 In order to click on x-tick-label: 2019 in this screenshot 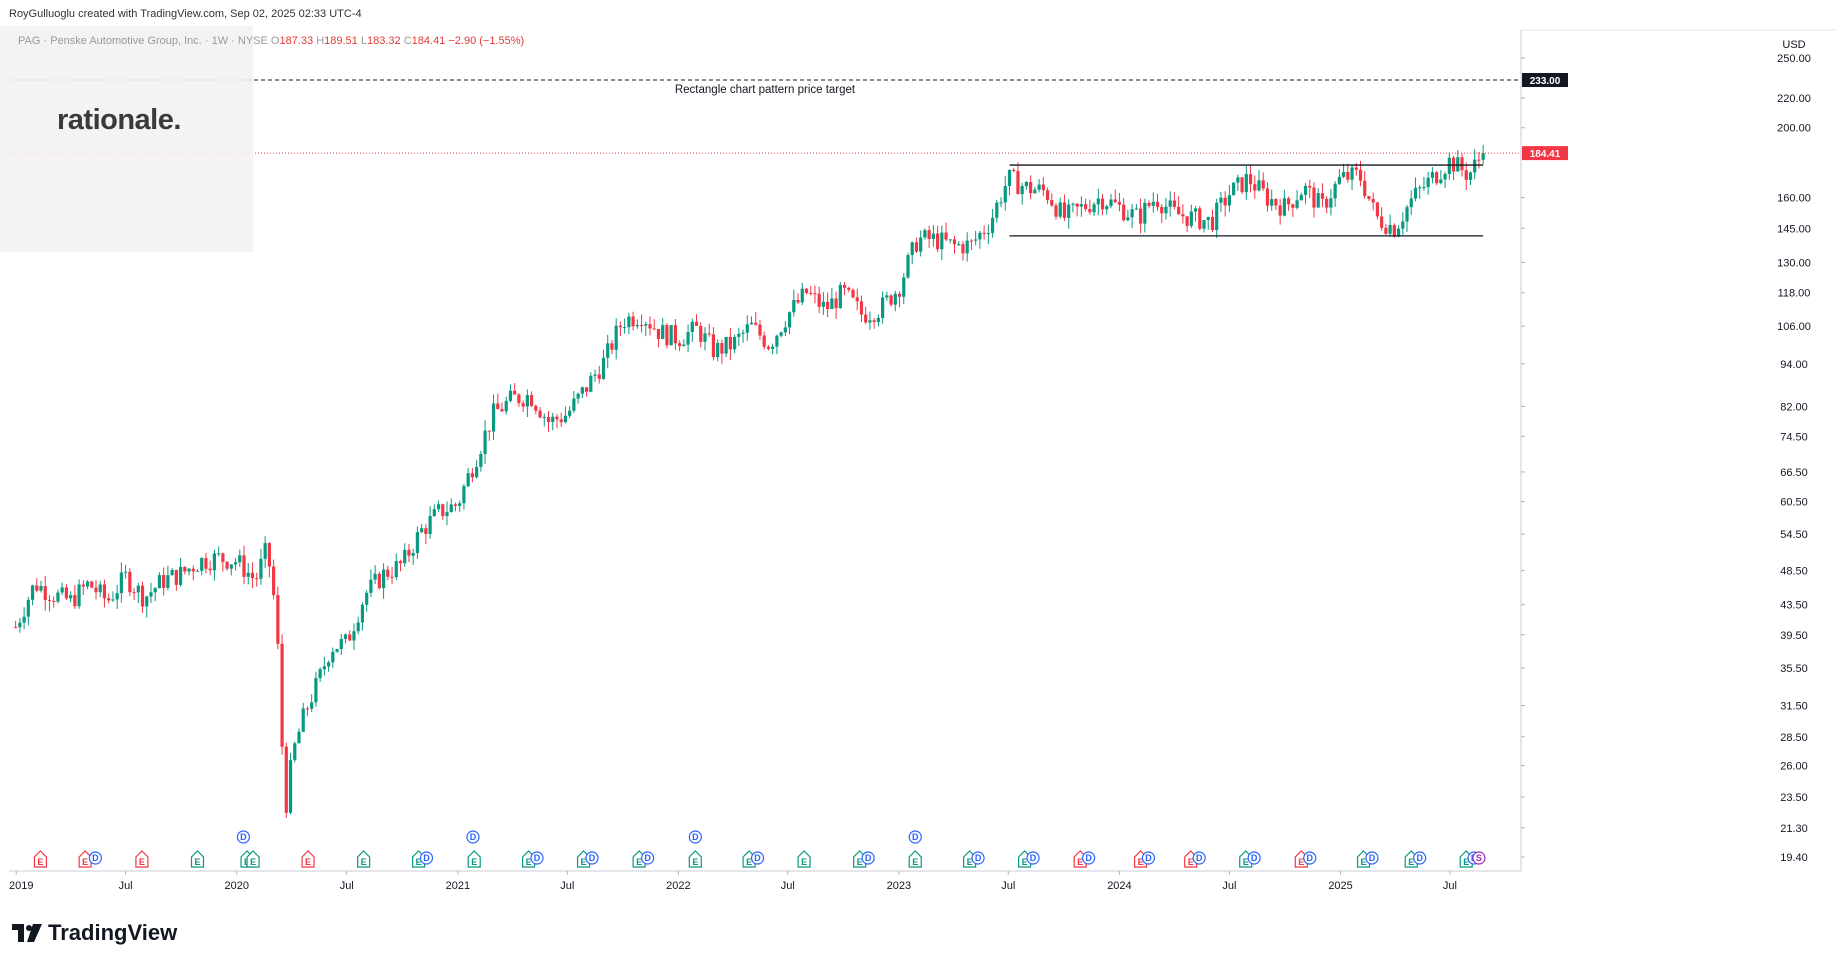, I will do `click(21, 886)`.